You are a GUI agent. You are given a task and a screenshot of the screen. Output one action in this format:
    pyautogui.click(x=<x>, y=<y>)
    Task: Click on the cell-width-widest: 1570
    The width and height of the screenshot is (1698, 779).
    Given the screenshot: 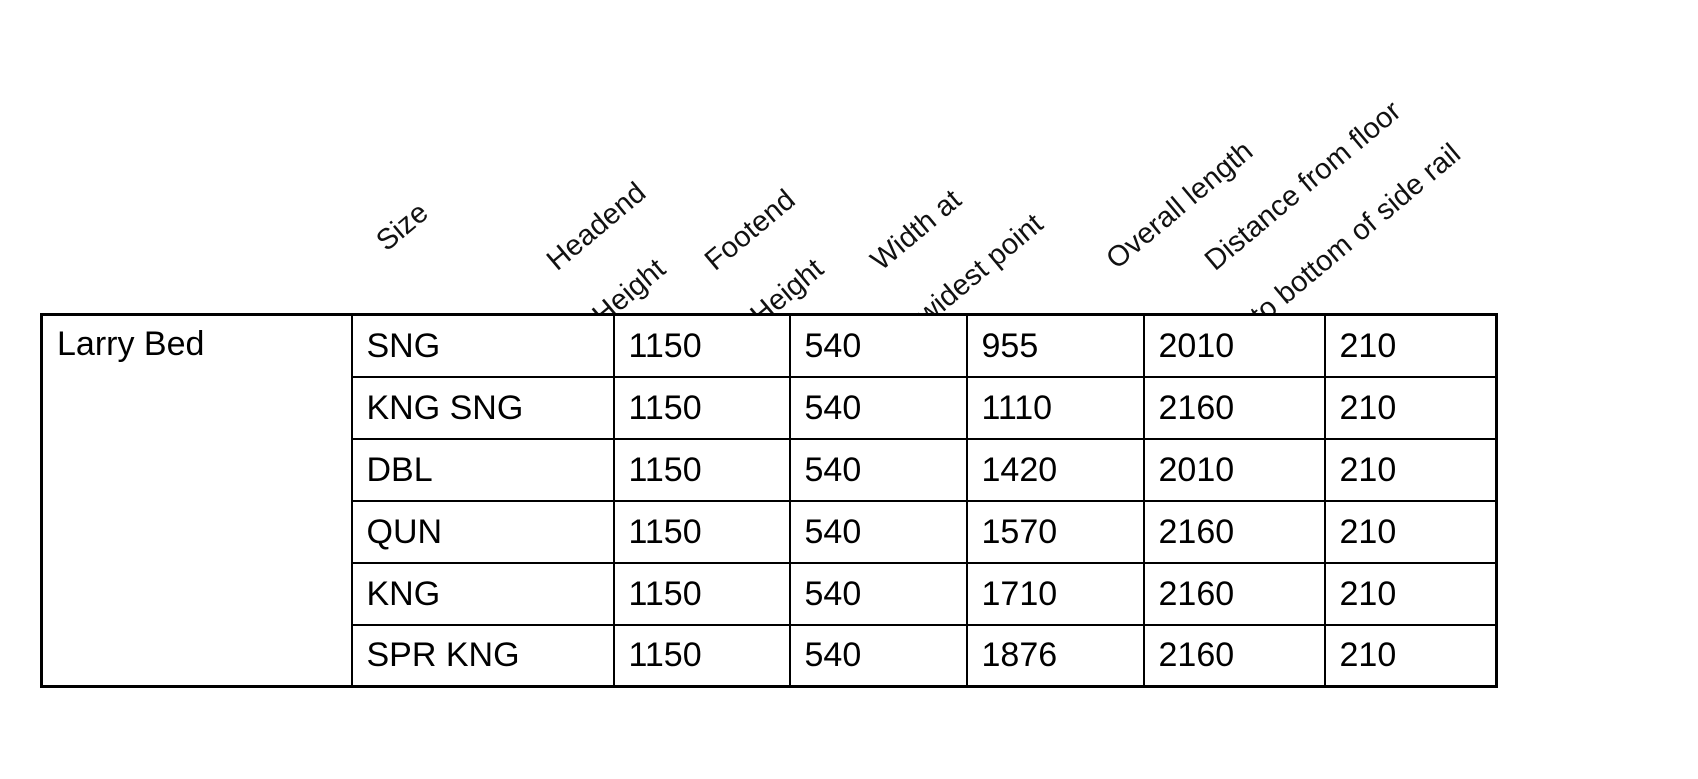 What is the action you would take?
    pyautogui.click(x=1055, y=531)
    